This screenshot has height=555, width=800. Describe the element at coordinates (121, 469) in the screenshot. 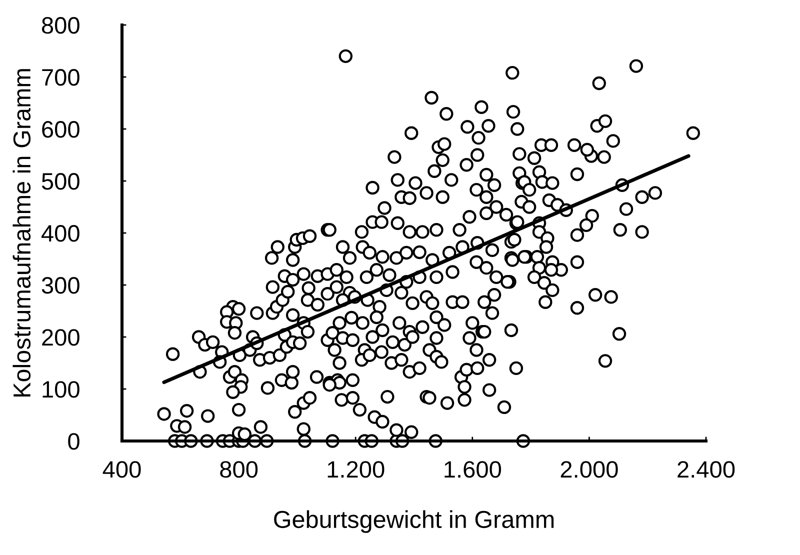

I see `x-tick-label: 400` at that location.